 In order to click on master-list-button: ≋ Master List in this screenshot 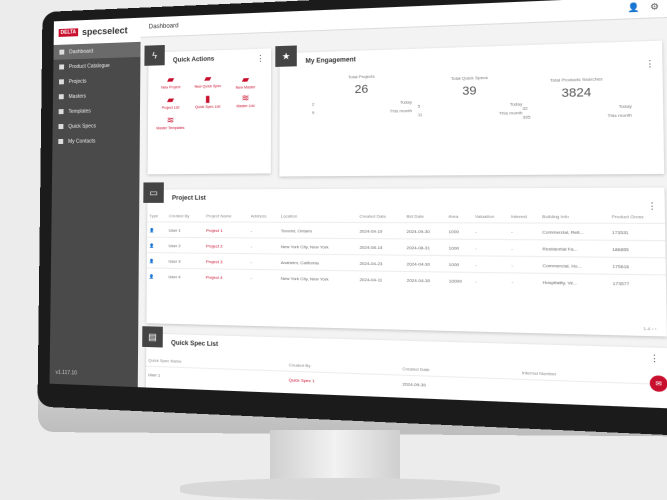, I will do `click(245, 100)`.